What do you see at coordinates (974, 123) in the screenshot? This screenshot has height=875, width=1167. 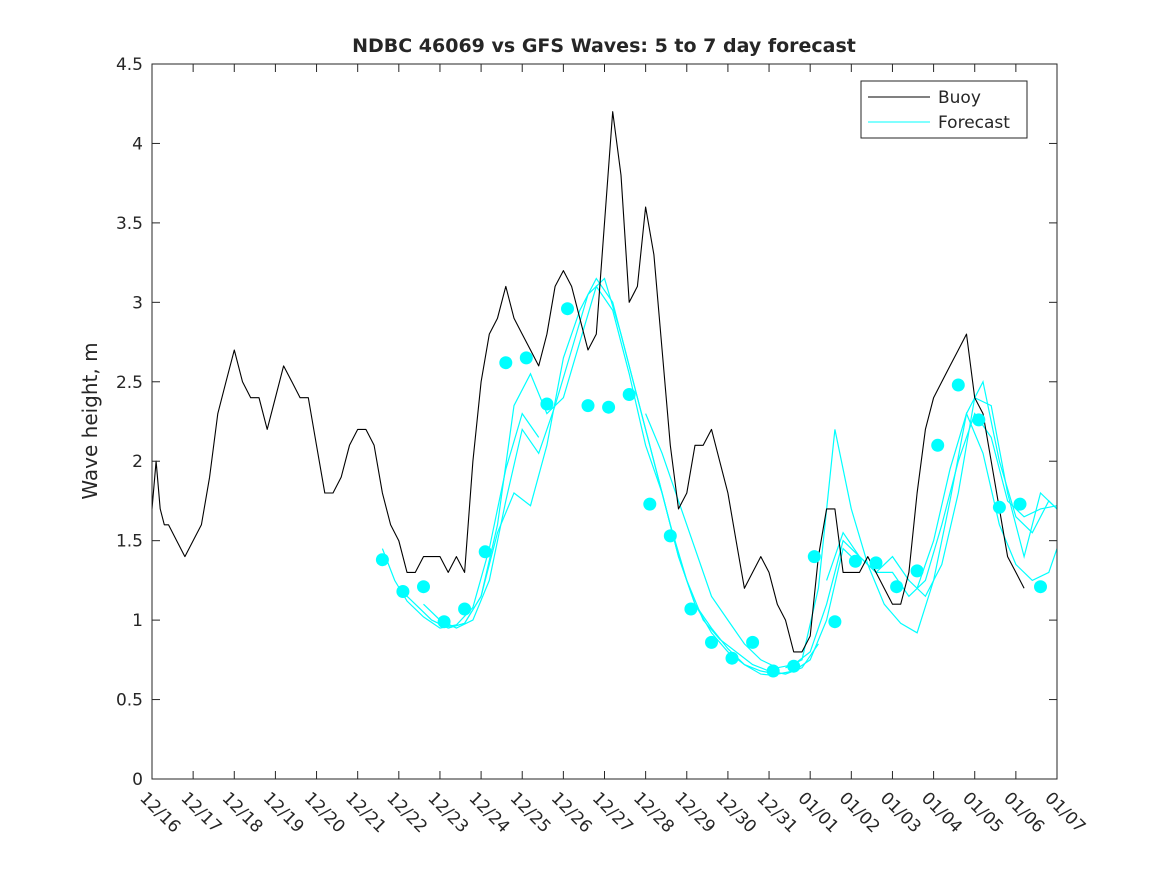 I see `legend-forecast-label: Forecast` at bounding box center [974, 123].